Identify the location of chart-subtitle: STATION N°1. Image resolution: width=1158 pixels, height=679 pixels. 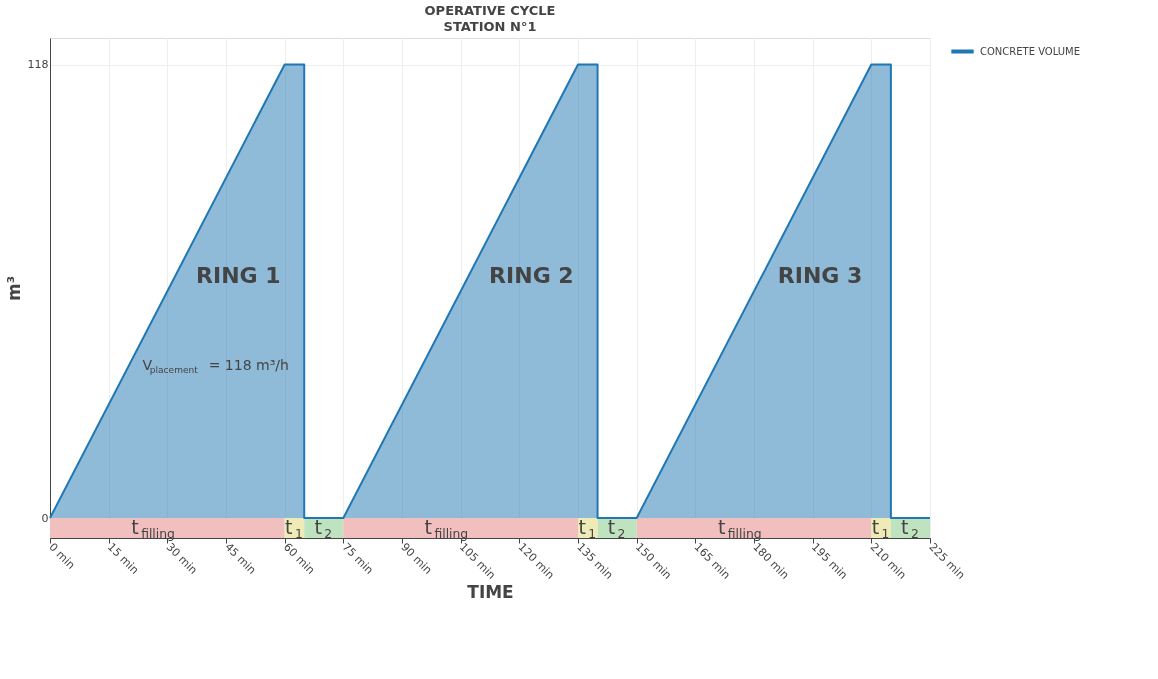
(490, 26).